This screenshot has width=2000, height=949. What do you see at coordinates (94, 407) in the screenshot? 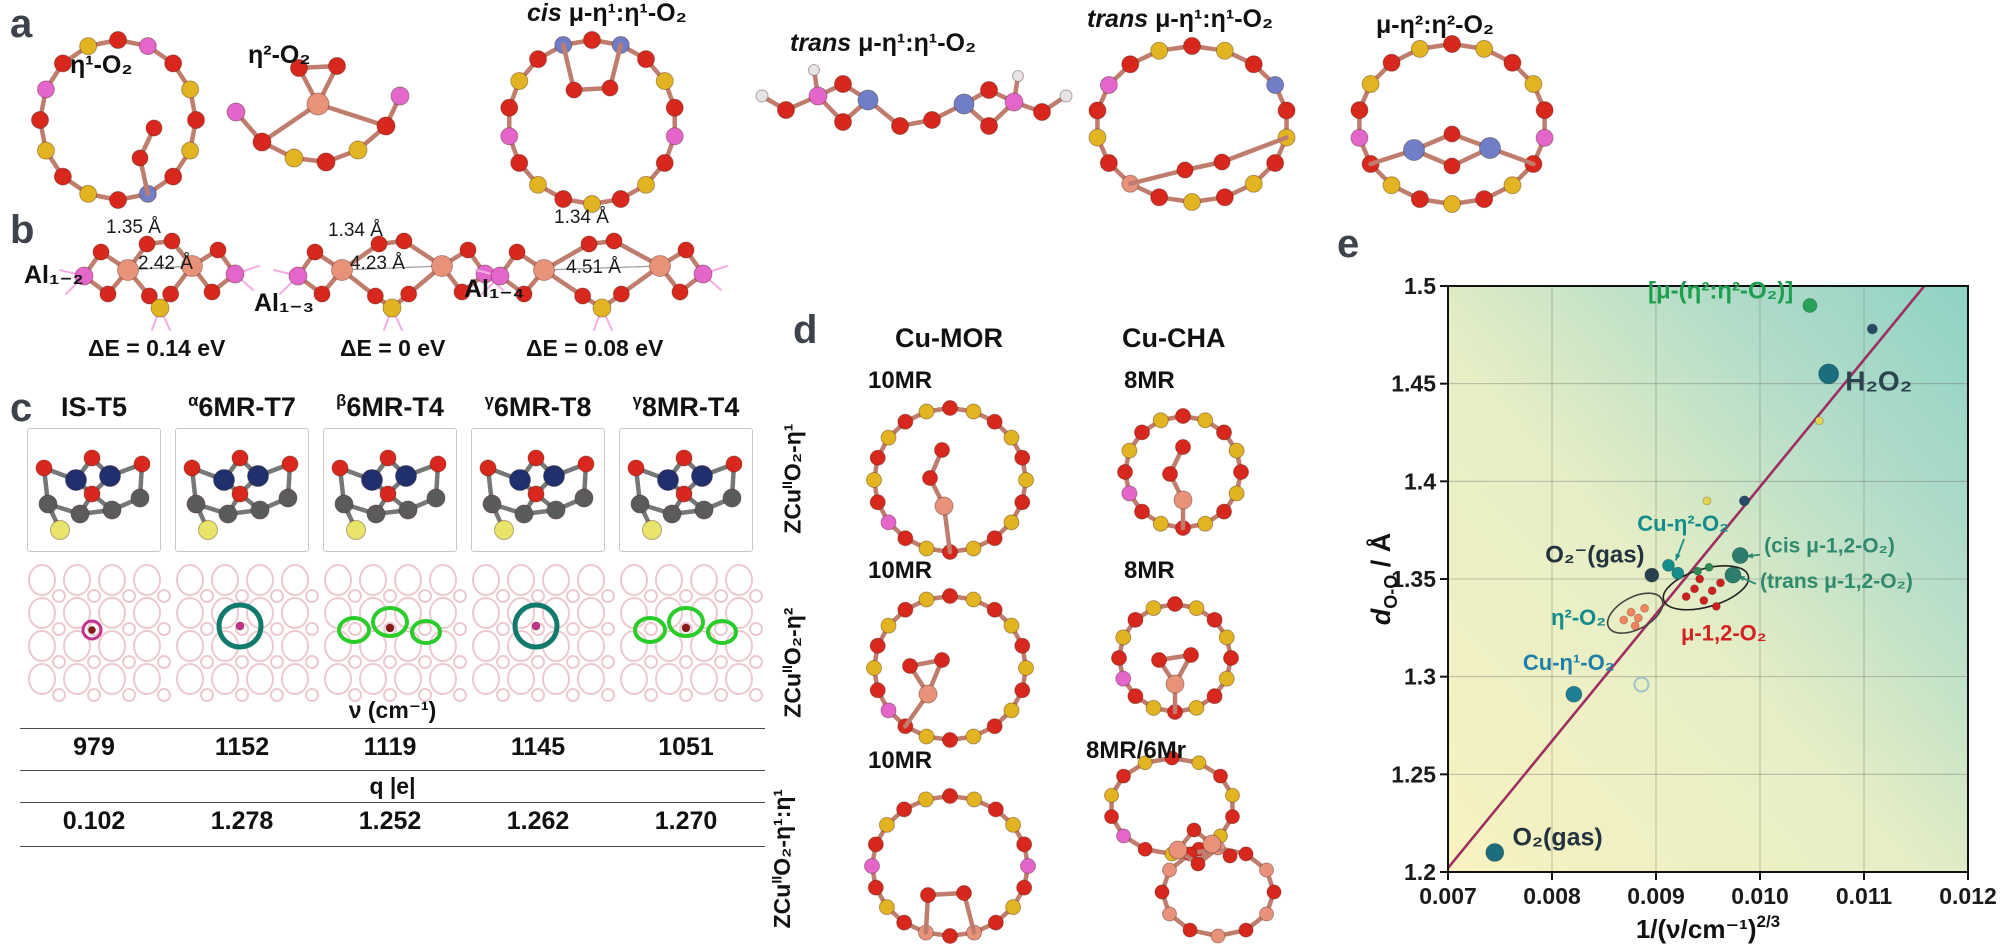
I see `c-col-header-0: IS-T5` at bounding box center [94, 407].